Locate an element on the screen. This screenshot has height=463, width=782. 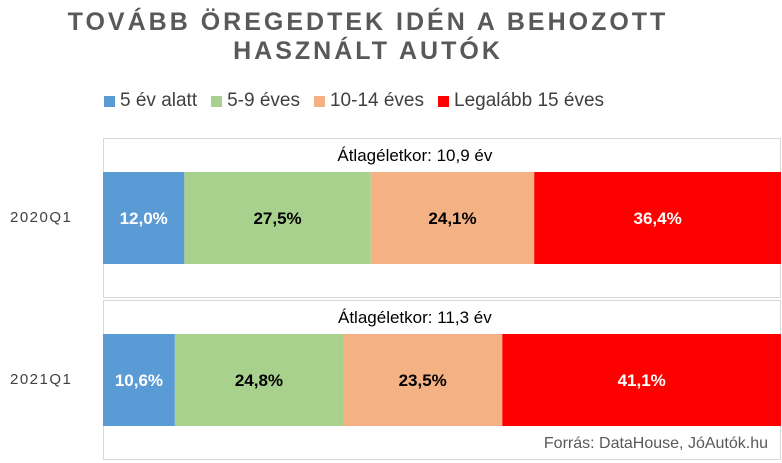
legend-item: 10-14 éves is located at coordinates (368, 101).